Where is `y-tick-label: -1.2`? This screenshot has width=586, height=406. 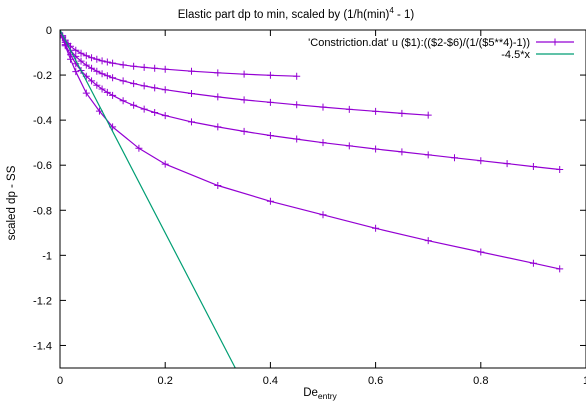
y-tick-label: -1.2 is located at coordinates (42, 301).